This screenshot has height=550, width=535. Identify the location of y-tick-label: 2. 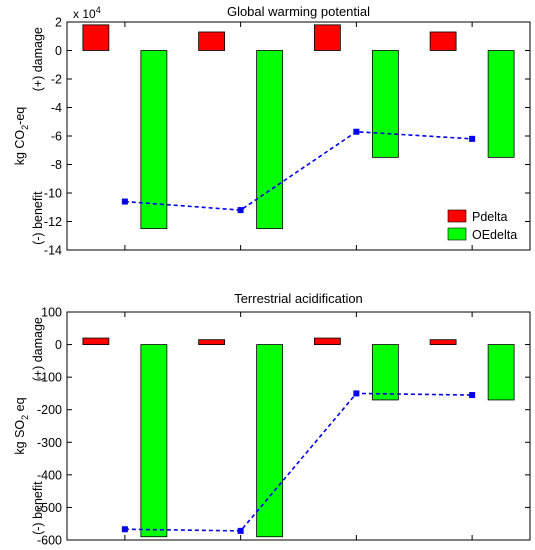
(58, 23).